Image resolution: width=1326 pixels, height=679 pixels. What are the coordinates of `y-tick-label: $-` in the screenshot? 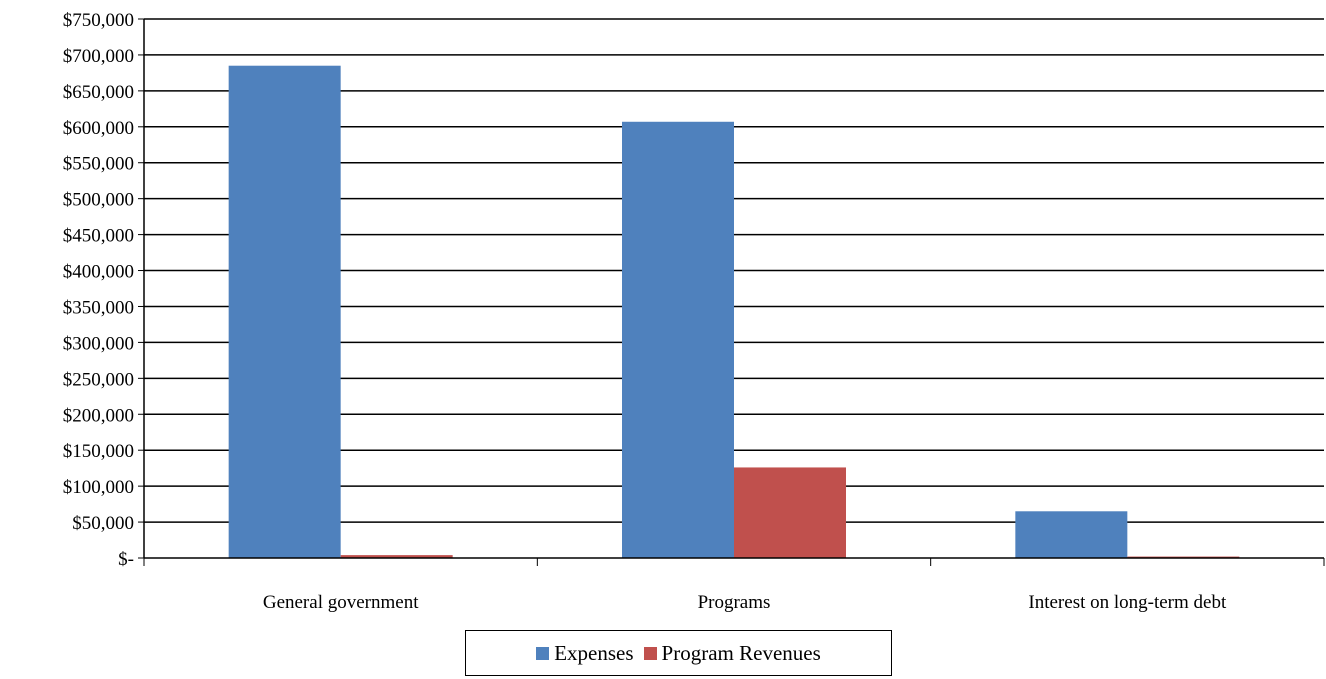 It's located at (126, 559).